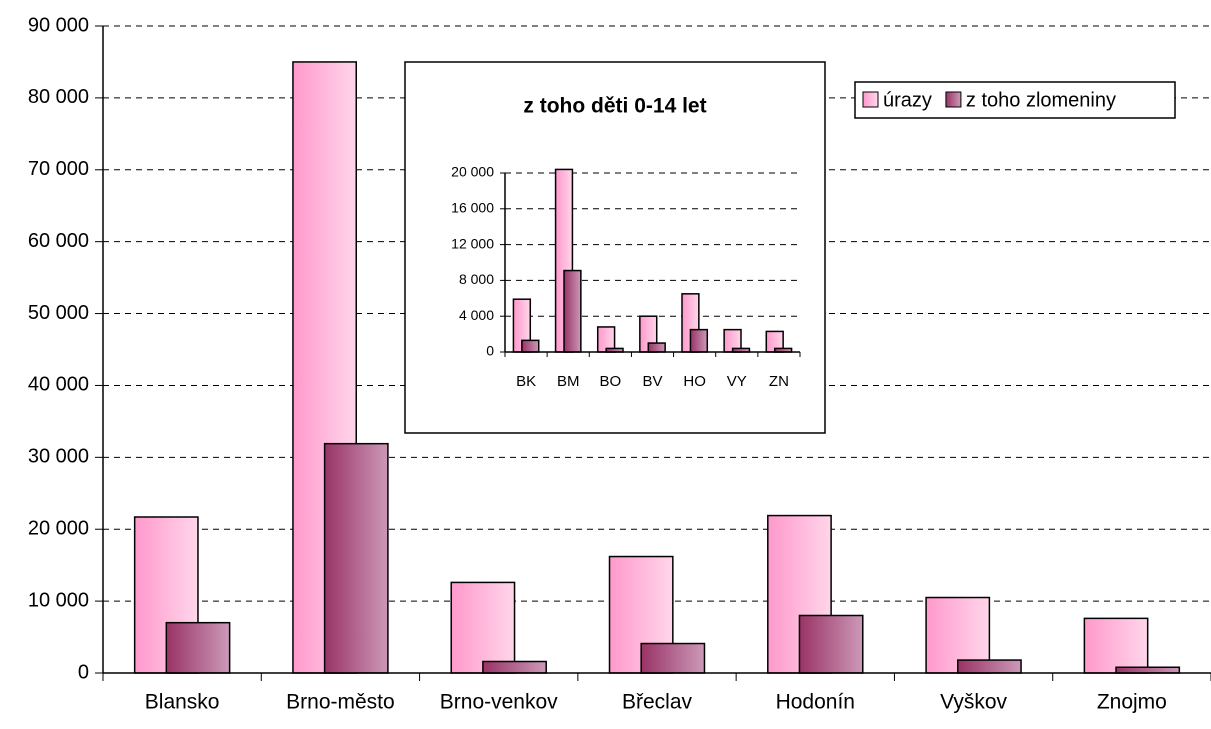 The height and width of the screenshot is (729, 1211). What do you see at coordinates (694, 381) in the screenshot?
I see `x-tick-label: HO` at bounding box center [694, 381].